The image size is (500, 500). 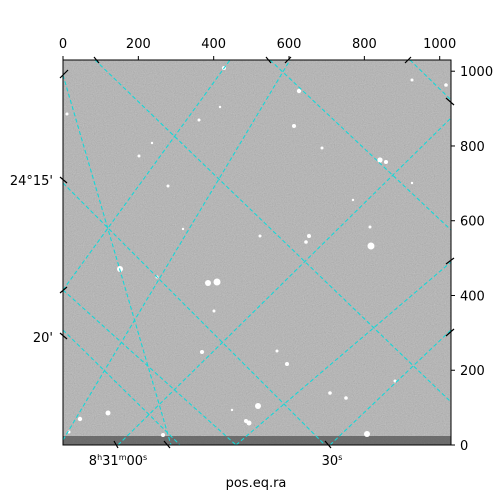 What do you see at coordinates (257, 48) in the screenshot?
I see `top-pixel-axis: 0 200 400 600 800 1000` at bounding box center [257, 48].